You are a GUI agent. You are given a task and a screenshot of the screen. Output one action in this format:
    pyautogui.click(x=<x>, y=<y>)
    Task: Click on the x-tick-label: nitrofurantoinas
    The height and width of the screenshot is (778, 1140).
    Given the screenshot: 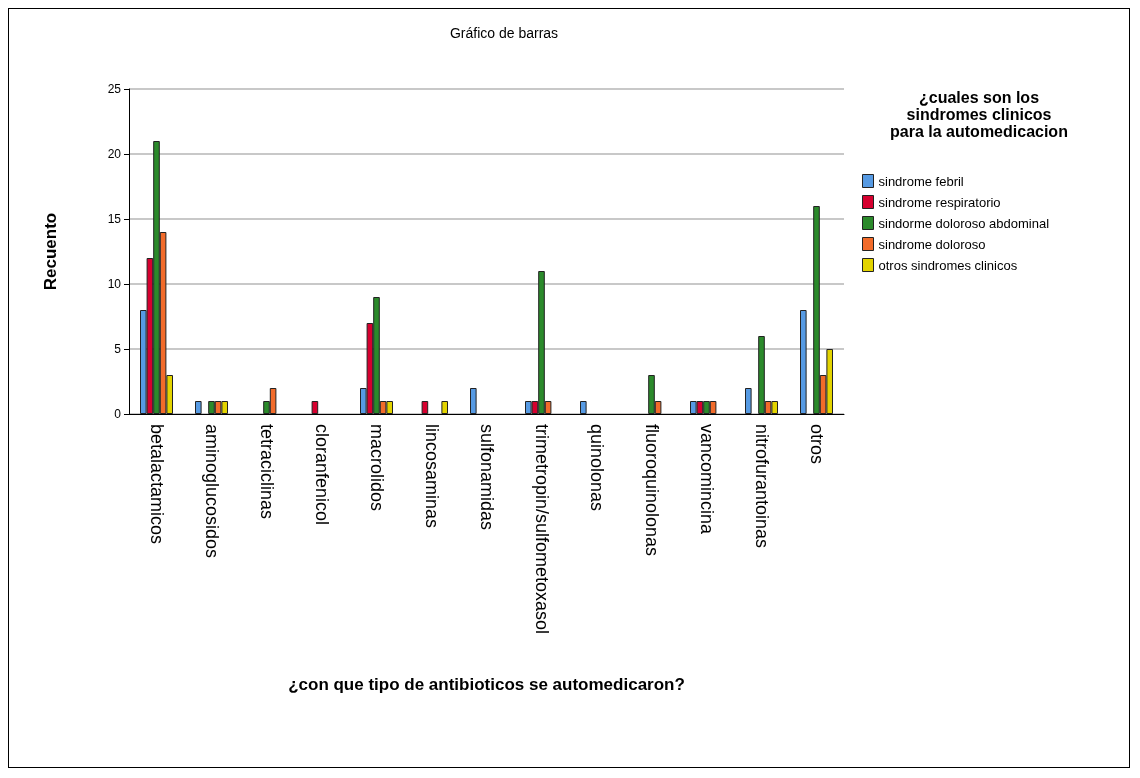 What is the action you would take?
    pyautogui.click(x=761, y=486)
    